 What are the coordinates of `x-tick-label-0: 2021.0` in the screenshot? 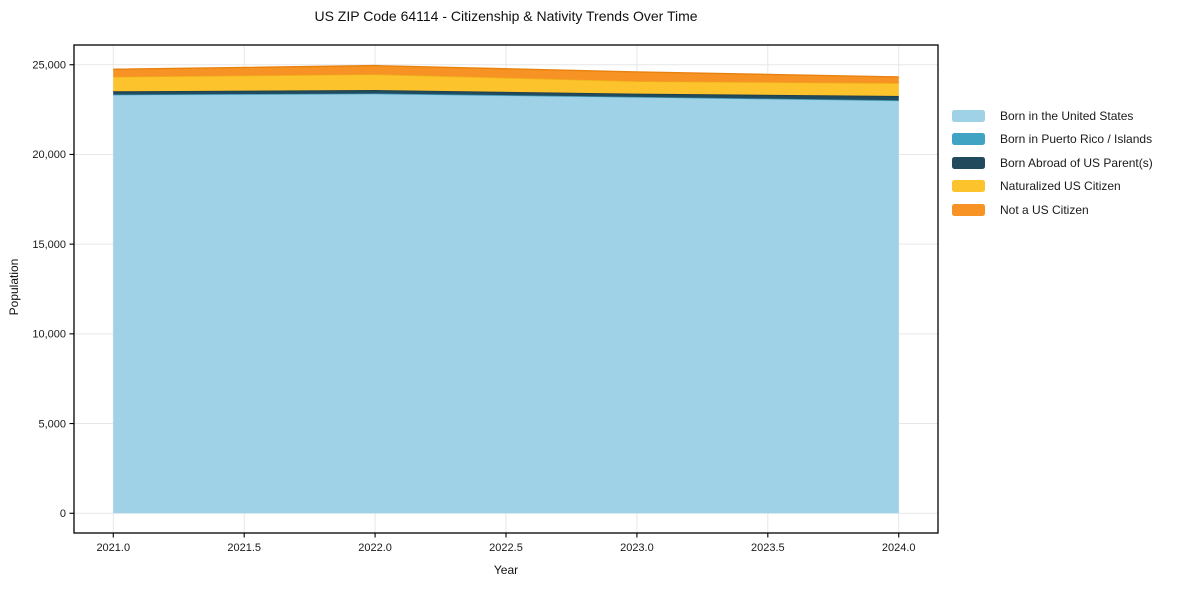 It's located at (113, 548).